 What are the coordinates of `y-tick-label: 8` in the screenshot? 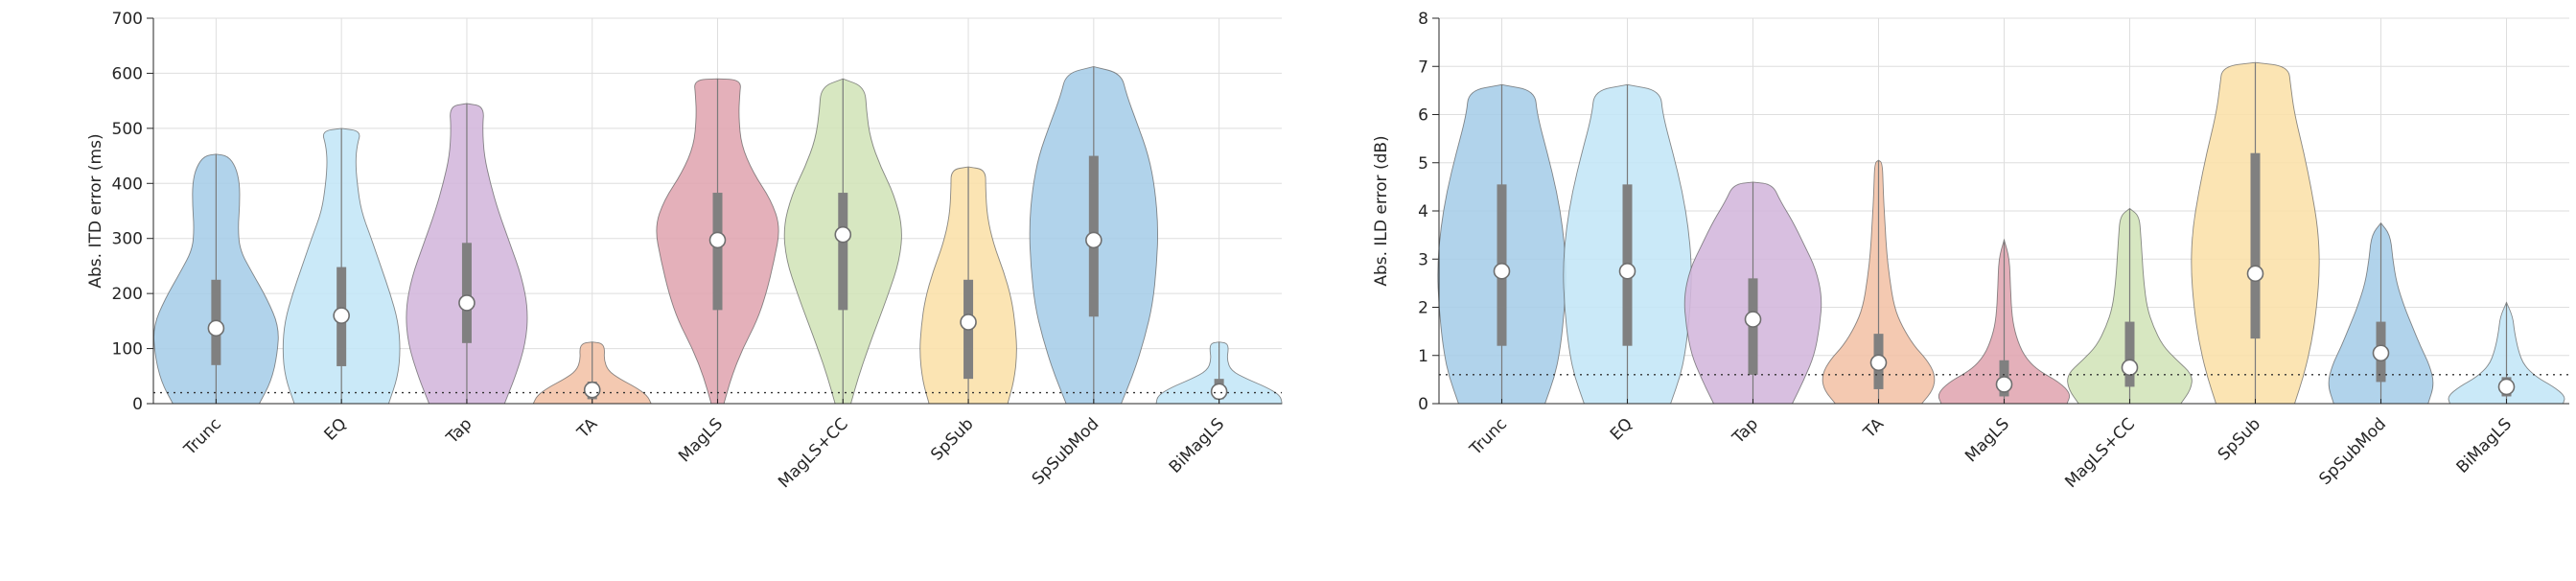 It's located at (1423, 19).